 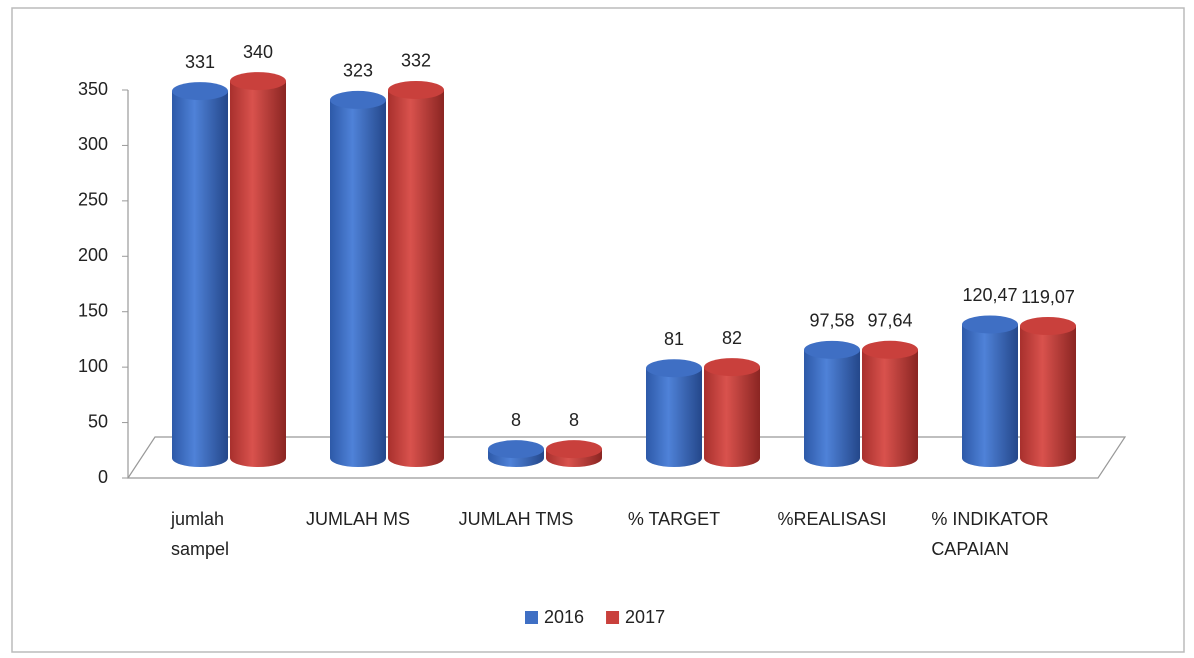 I want to click on y-tick-label: 300, so click(x=93, y=144).